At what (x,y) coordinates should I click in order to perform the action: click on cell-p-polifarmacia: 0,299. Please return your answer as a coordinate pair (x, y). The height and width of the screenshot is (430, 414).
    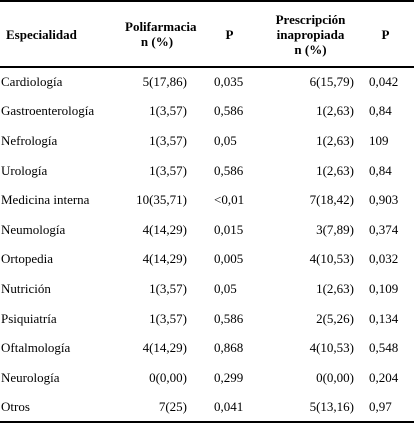
    Looking at the image, I should click on (229, 377).